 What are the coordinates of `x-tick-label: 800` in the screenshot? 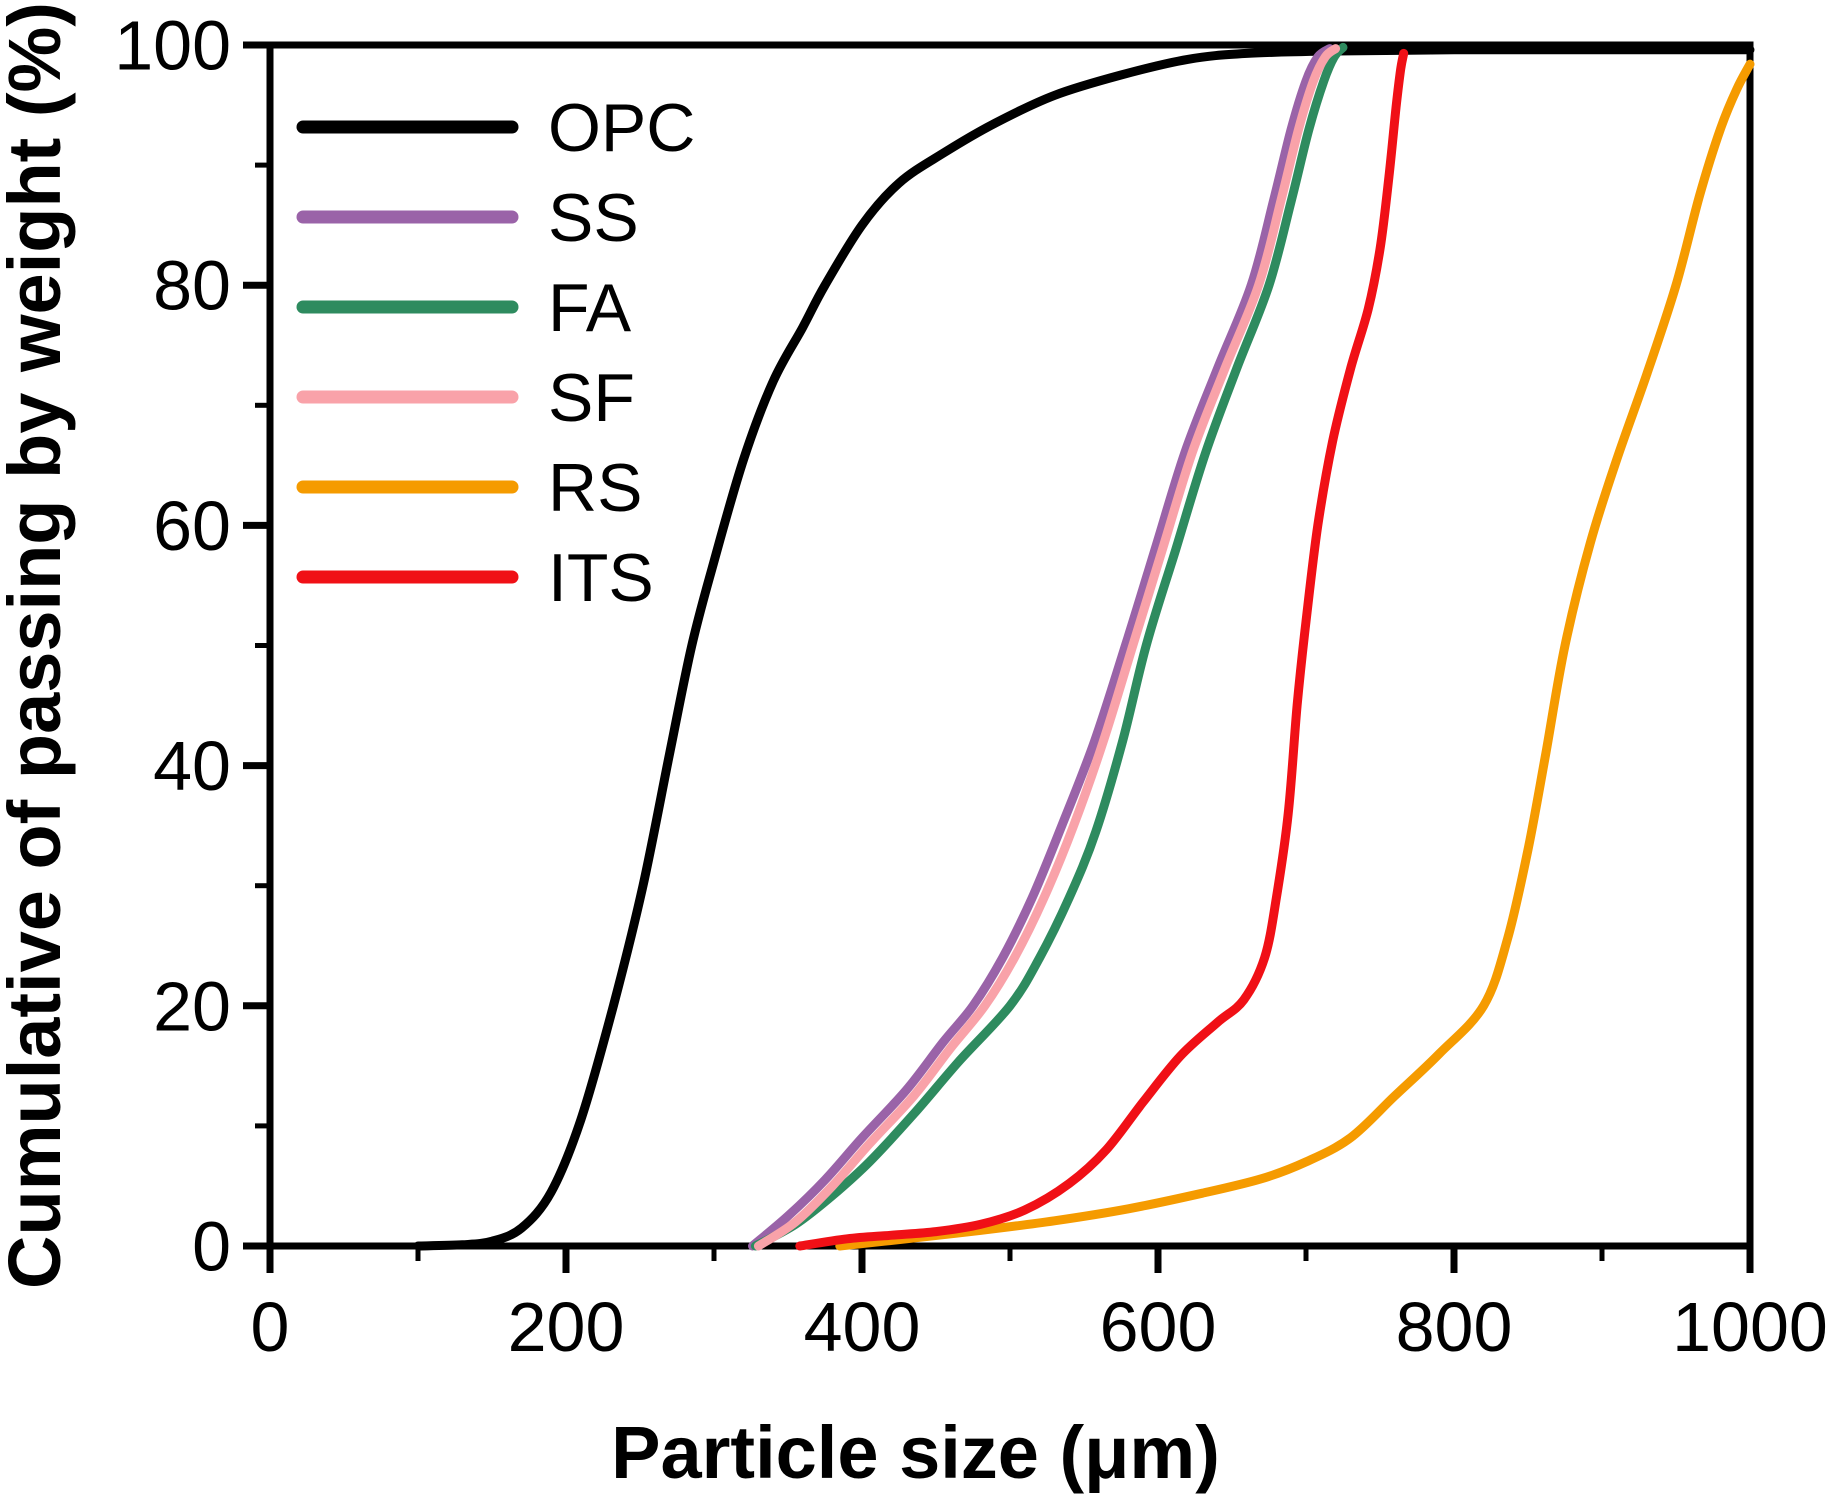 It's located at (1454, 1327).